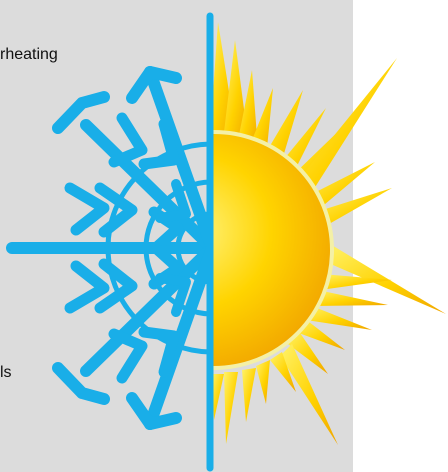 The height and width of the screenshot is (472, 448). Describe the element at coordinates (6, 372) in the screenshot. I see `bottom-partial-text: ls` at that location.